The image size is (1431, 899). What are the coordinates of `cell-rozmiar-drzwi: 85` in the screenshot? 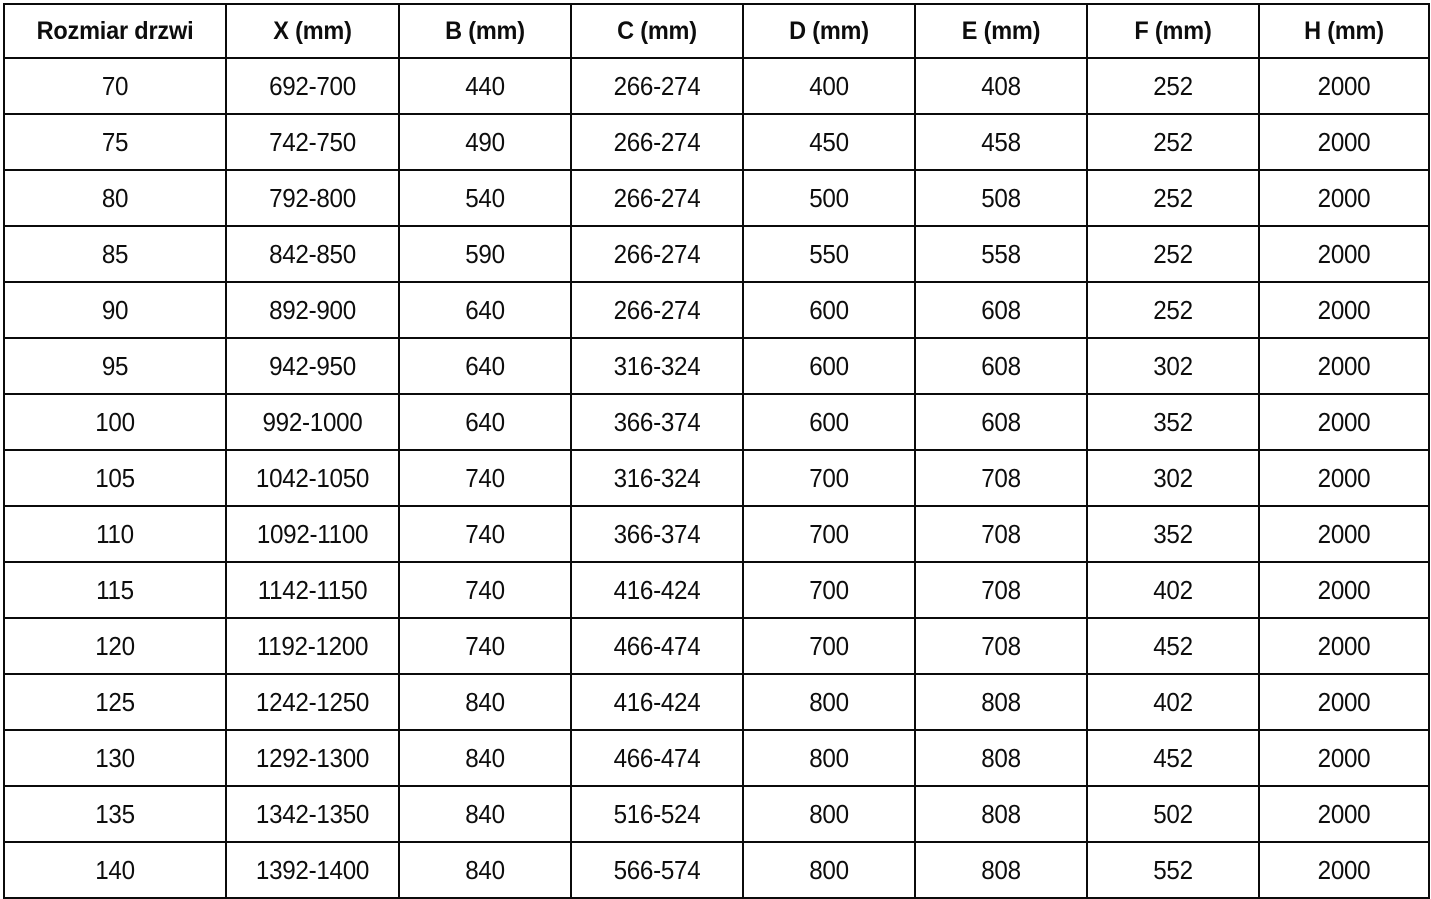 It's located at (115, 254).